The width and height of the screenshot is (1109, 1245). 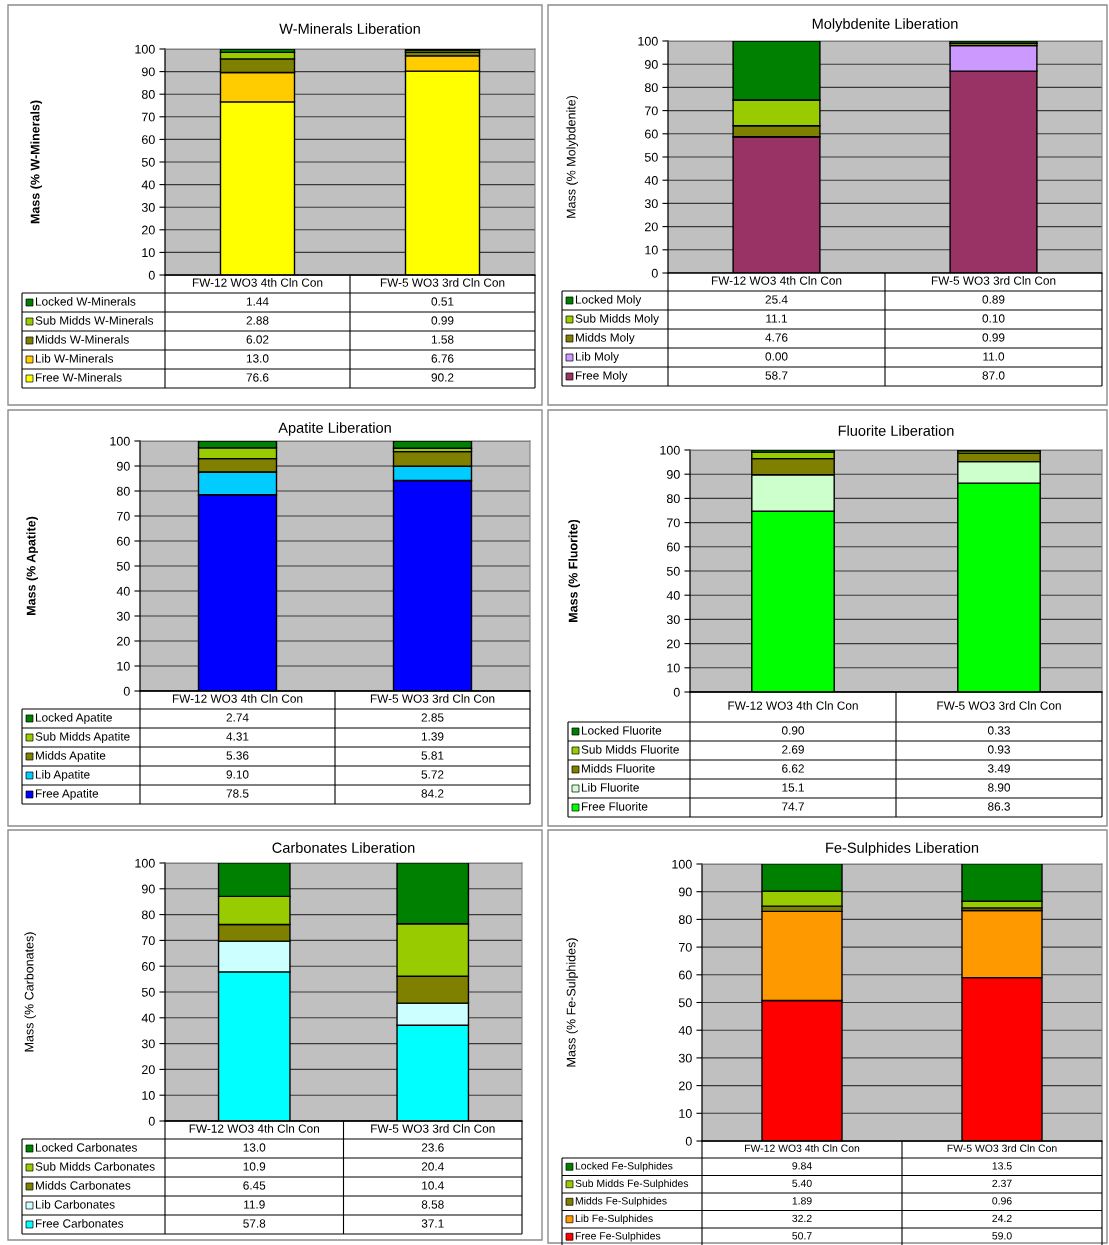 What do you see at coordinates (1002, 1183) in the screenshot?
I see `data-label: 2.37` at bounding box center [1002, 1183].